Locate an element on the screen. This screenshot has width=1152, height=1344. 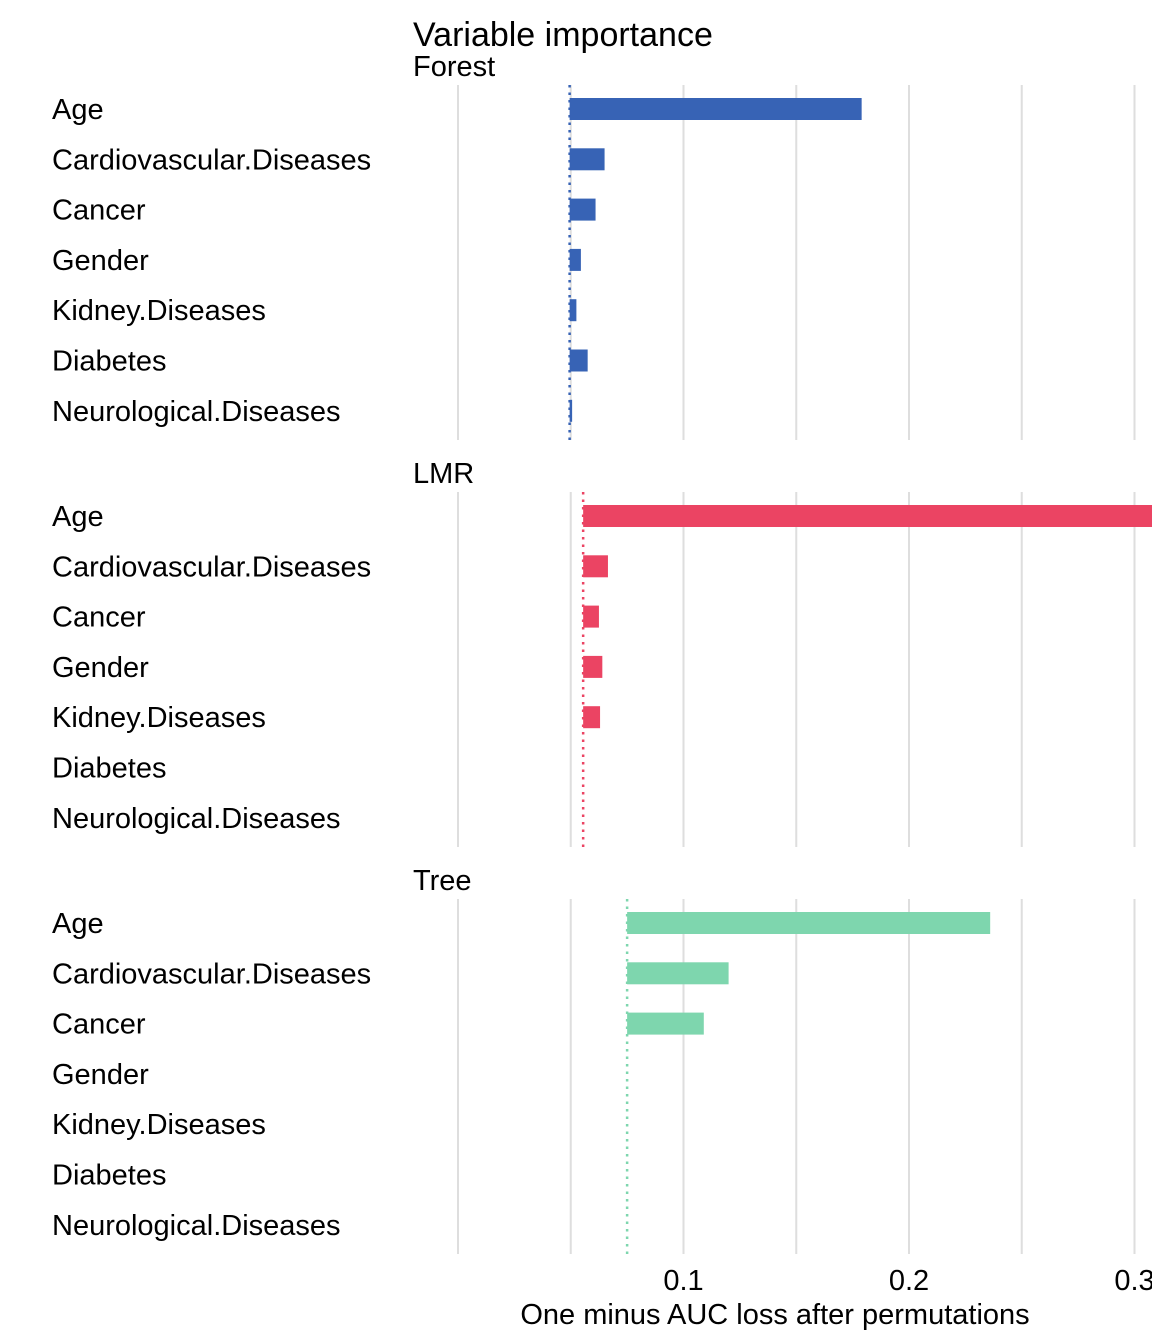
y-tick-label-lmr-4: Kidney.Diseases is located at coordinates (159, 718).